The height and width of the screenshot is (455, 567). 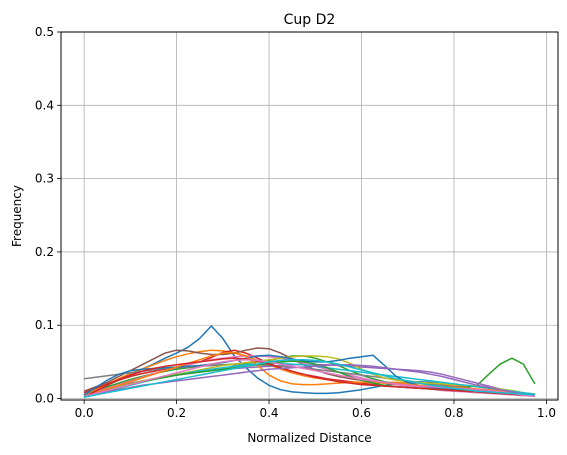 I want to click on y-tick-label: 0.2, so click(x=44, y=252).